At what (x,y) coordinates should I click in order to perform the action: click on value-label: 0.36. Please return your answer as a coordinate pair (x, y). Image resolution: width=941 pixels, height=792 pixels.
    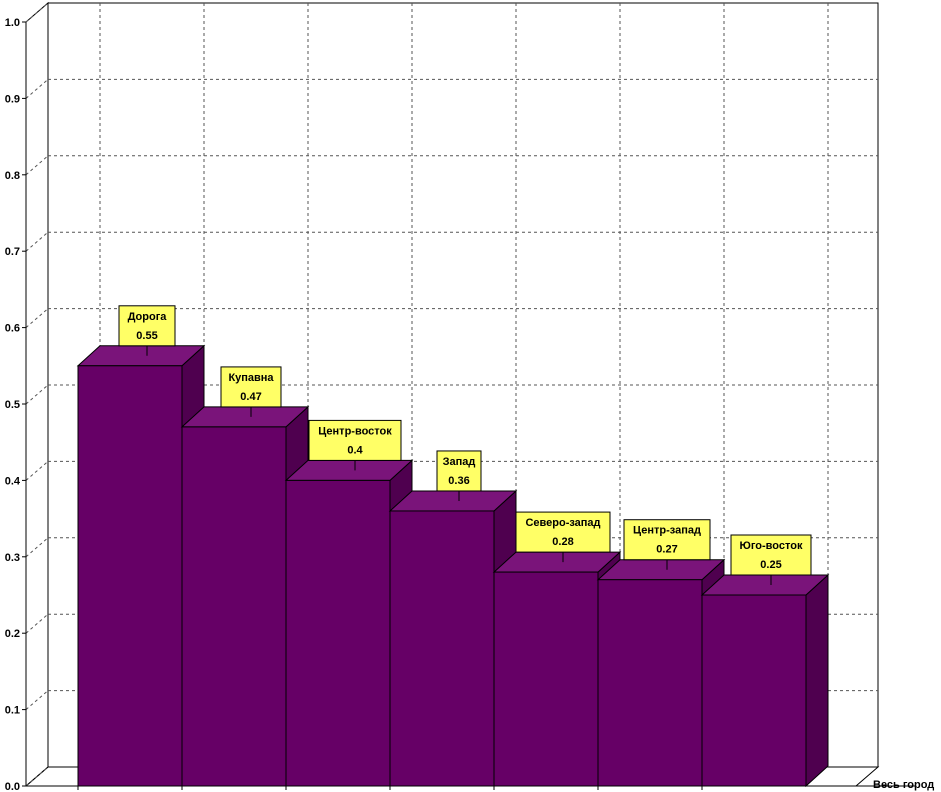
    Looking at the image, I should click on (458, 481).